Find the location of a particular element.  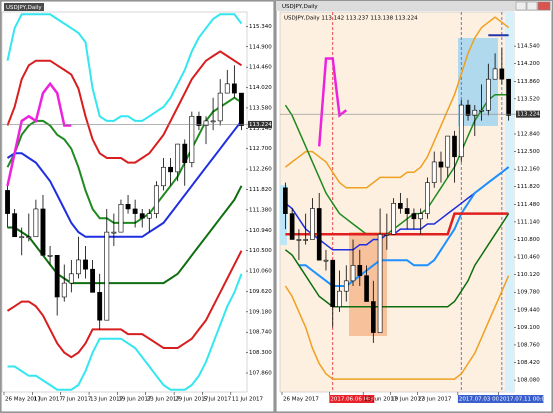

x-tick-label: 2017.07.03 00:00 is located at coordinates (484, 400).